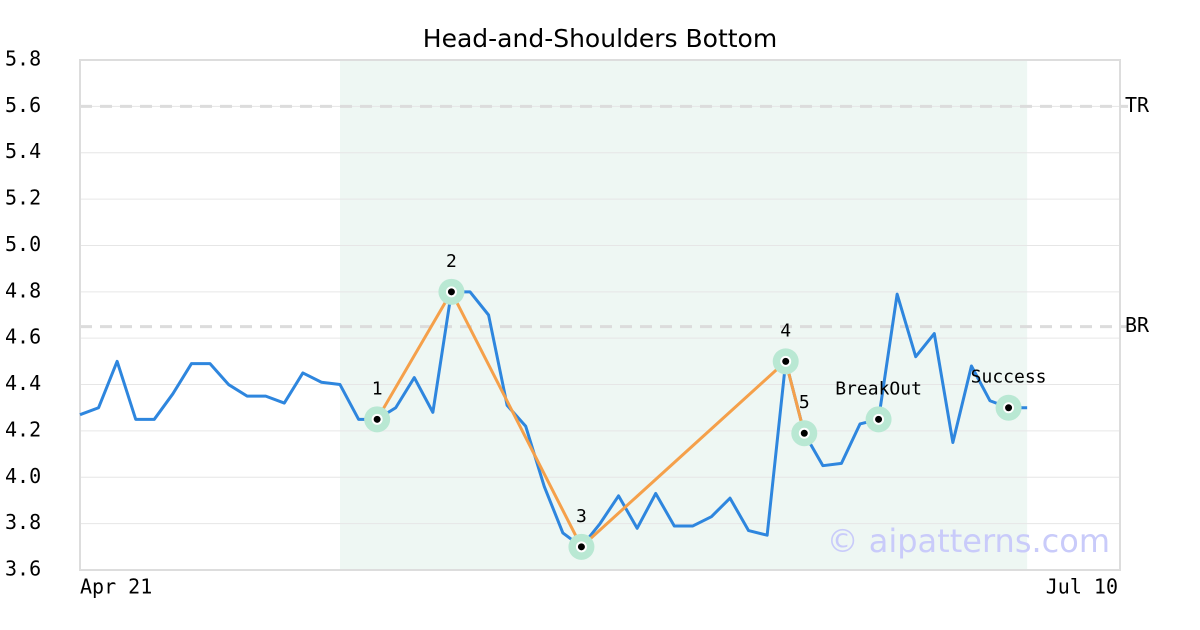 The image size is (1200, 630). I want to click on marker-label: 4, so click(785, 330).